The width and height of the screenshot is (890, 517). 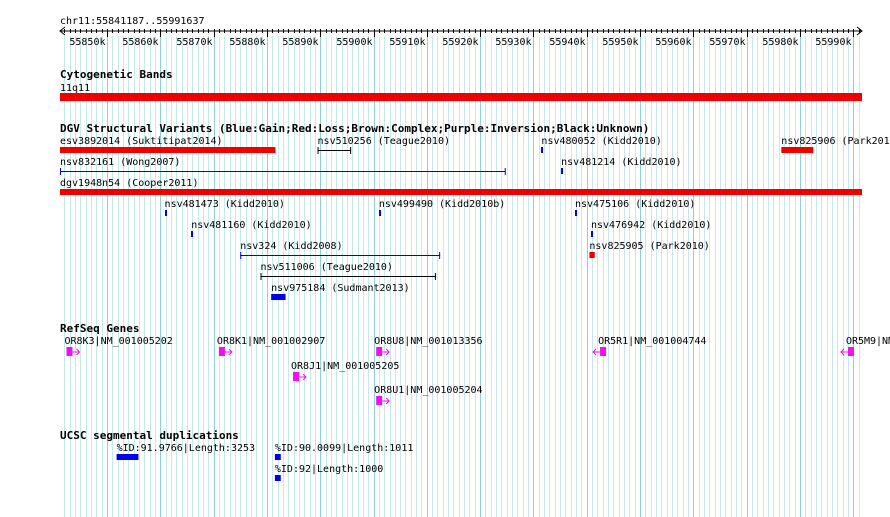 What do you see at coordinates (384, 141) in the screenshot?
I see `dgv-feature-label: nsv510256 (Teague2010)` at bounding box center [384, 141].